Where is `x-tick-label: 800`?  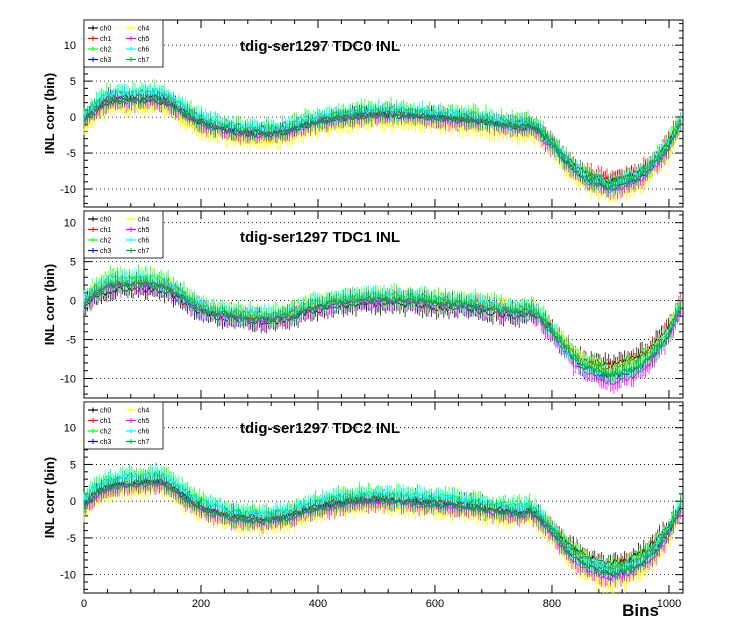
x-tick-label: 800 is located at coordinates (552, 604).